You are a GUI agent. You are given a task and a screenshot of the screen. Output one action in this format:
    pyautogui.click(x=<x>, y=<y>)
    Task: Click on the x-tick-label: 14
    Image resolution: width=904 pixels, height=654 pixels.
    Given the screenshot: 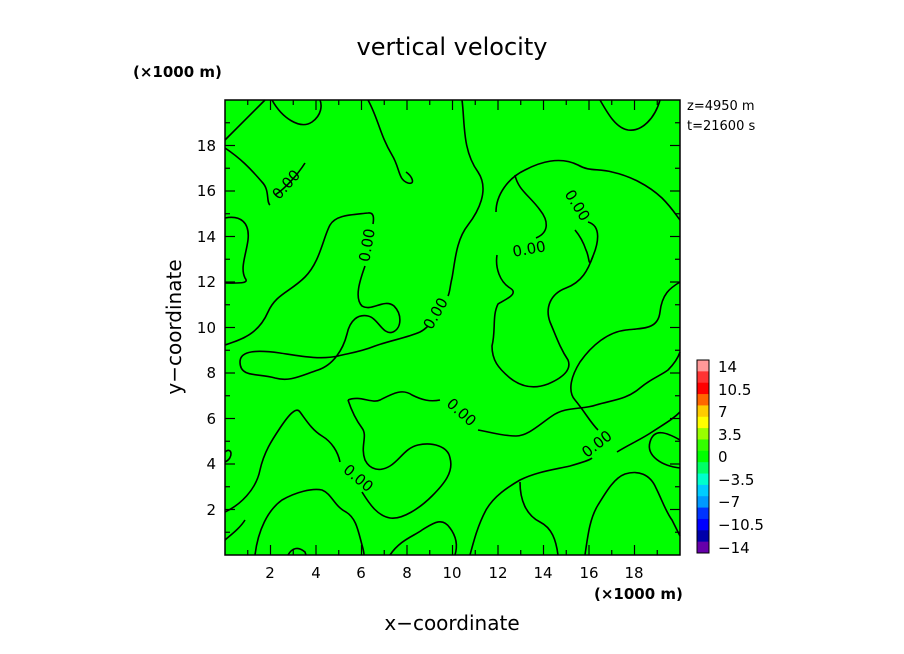 What is the action you would take?
    pyautogui.click(x=542, y=573)
    